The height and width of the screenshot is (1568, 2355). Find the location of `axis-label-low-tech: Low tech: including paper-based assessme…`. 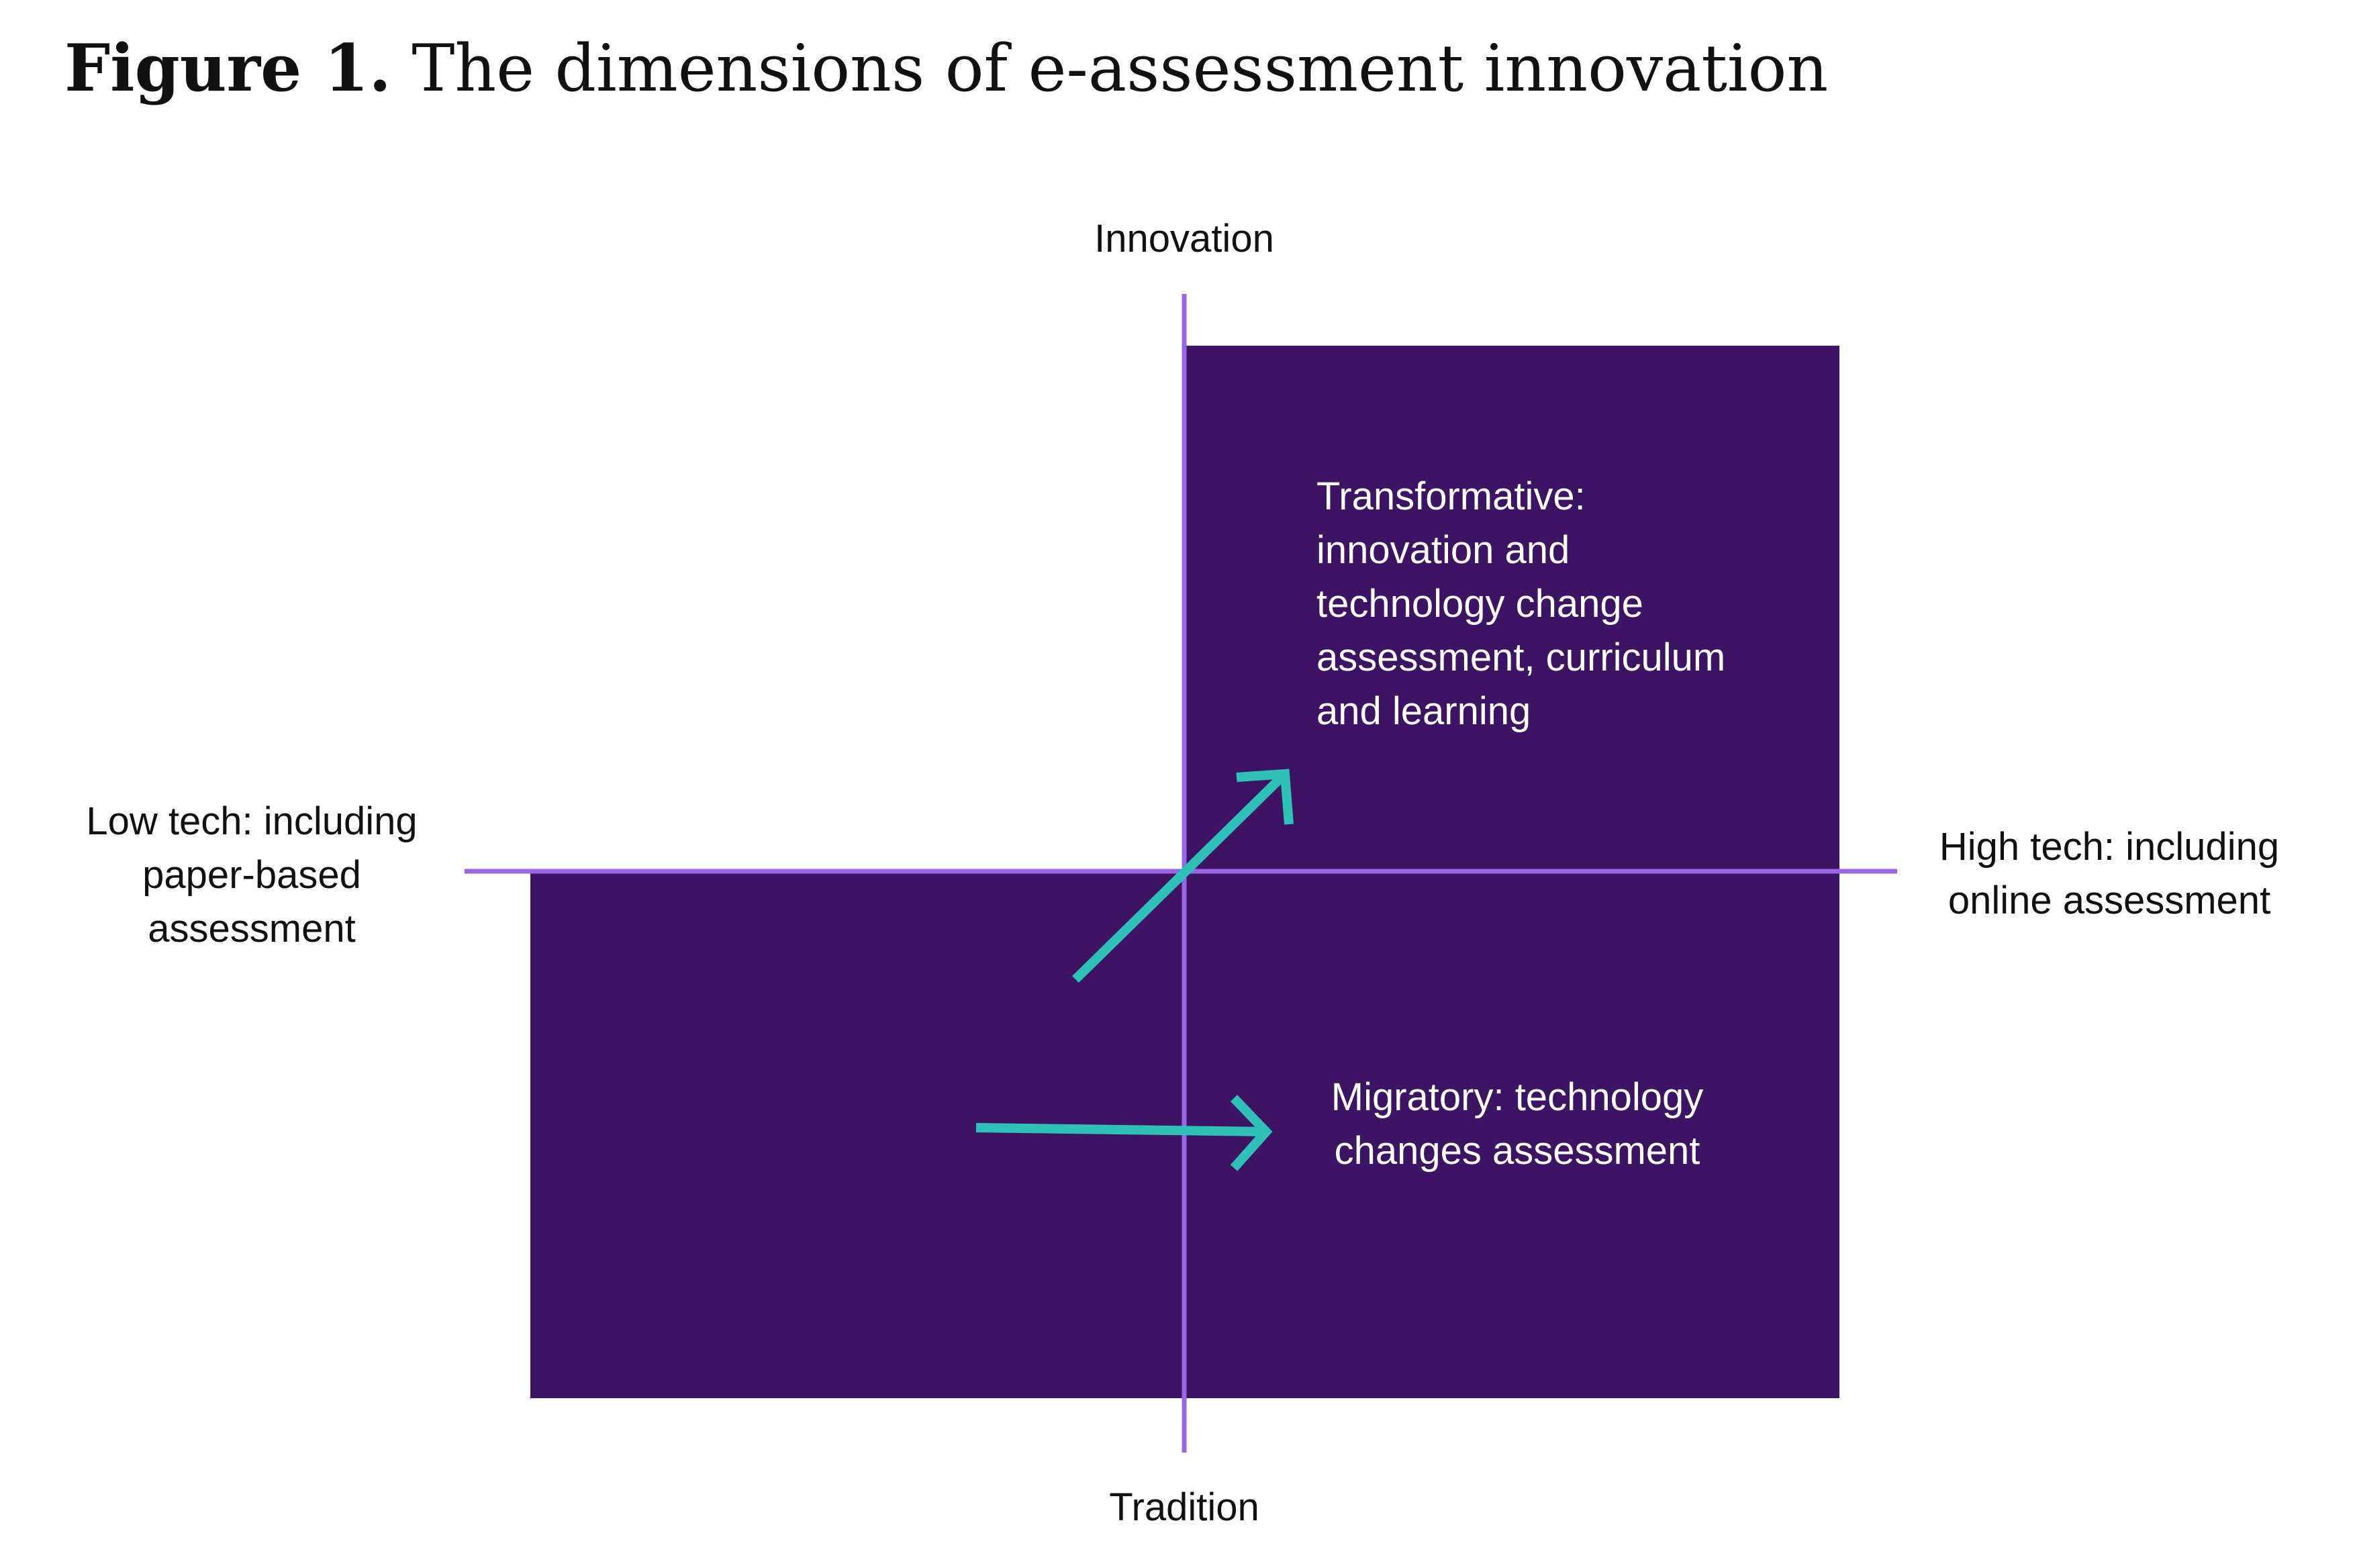

axis-label-low-tech: Low tech: including paper-based assessme… is located at coordinates (252, 875).